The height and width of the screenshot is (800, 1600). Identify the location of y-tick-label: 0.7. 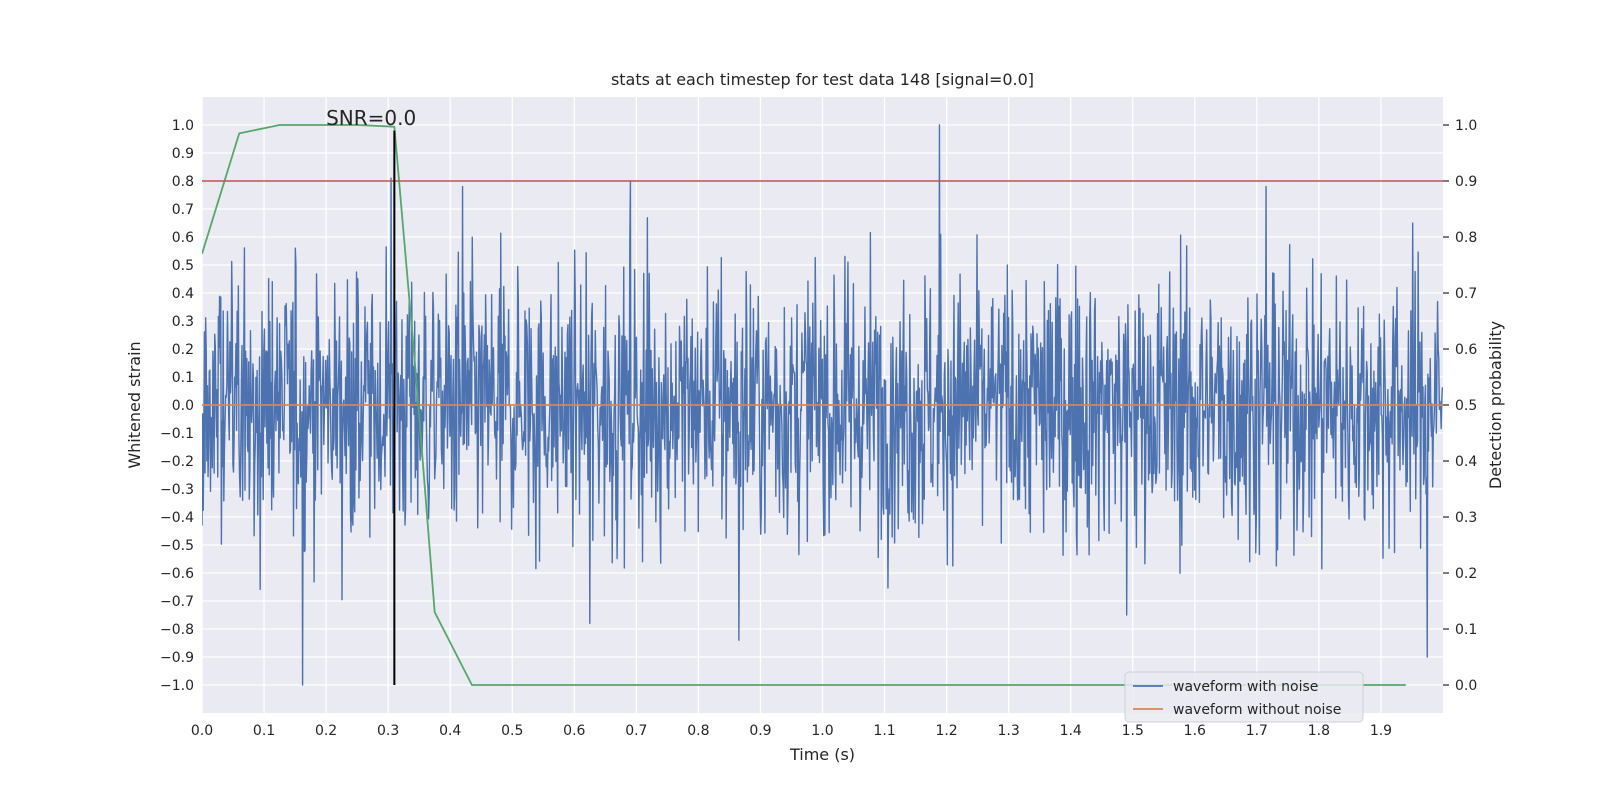
(183, 210).